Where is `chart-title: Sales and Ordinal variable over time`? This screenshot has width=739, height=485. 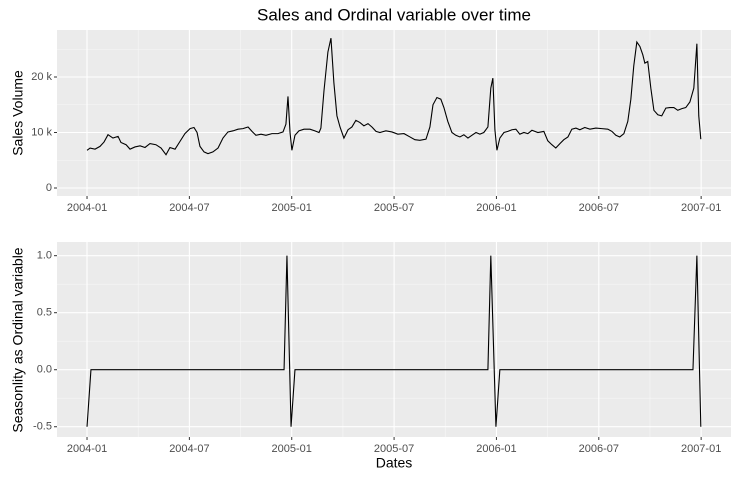 chart-title: Sales and Ordinal variable over time is located at coordinates (394, 14).